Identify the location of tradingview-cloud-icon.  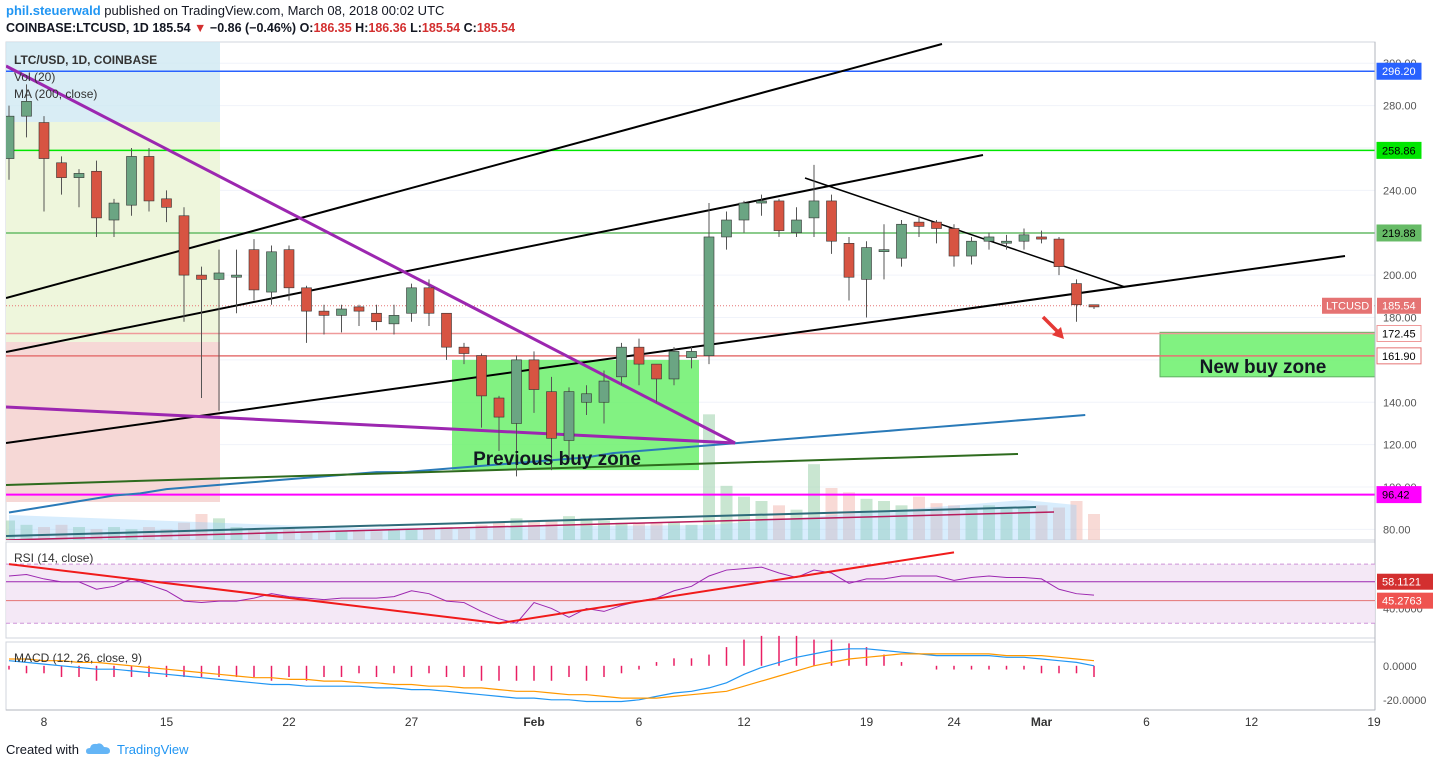
(97, 748).